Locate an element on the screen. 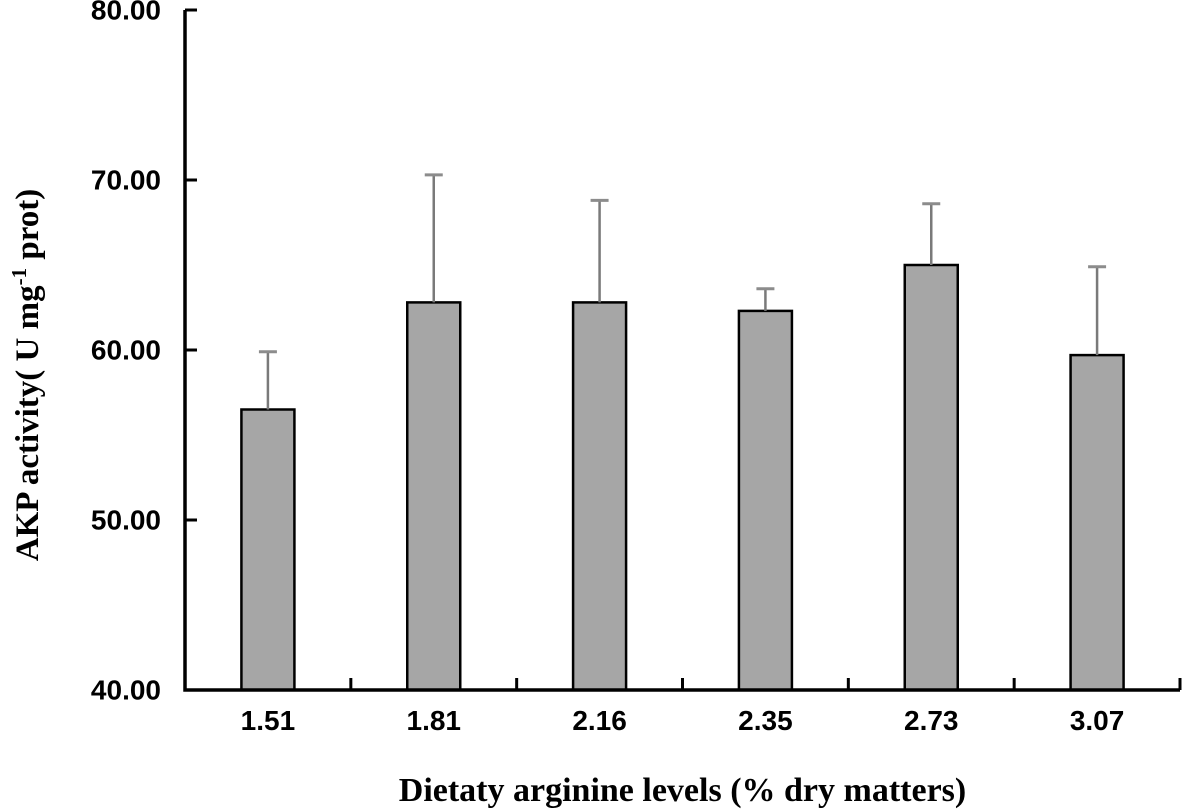  bar-1.51 is located at coordinates (268, 550).